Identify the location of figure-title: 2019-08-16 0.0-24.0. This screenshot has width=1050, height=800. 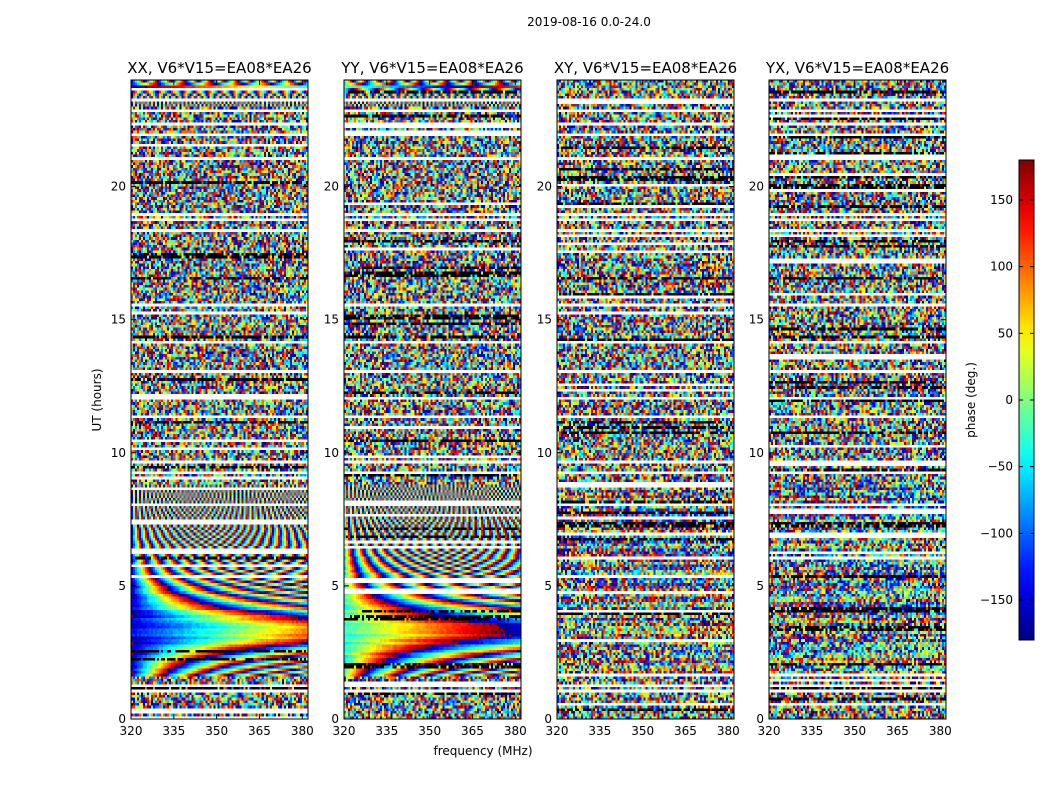
(589, 22).